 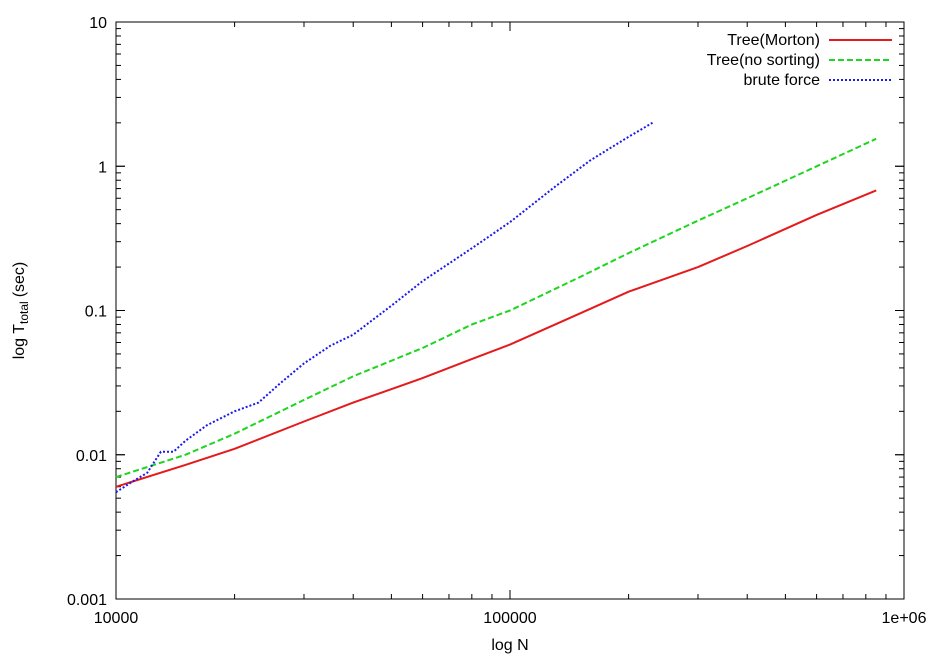 I want to click on x-tick-label: 1e+06, so click(x=904, y=618).